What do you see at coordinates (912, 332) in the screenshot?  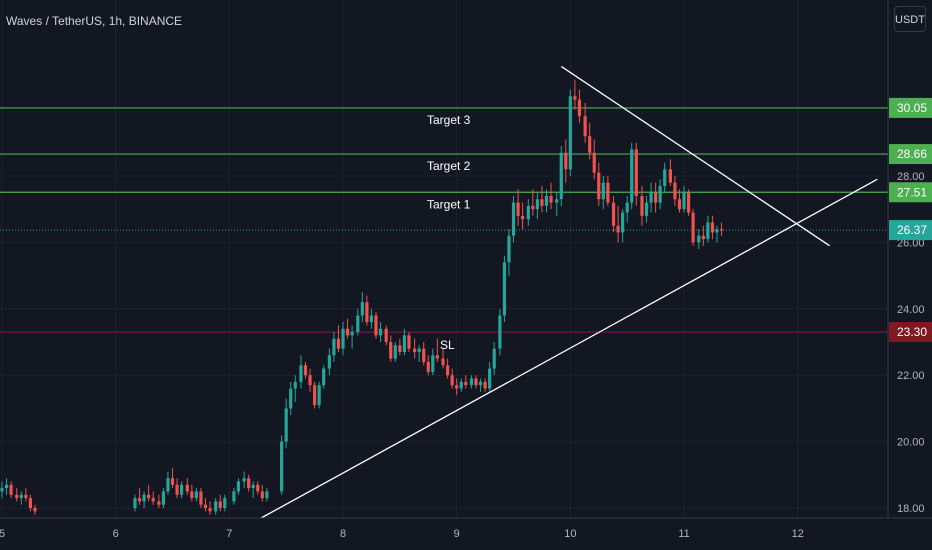 I see `price-tag-text: 23.30` at bounding box center [912, 332].